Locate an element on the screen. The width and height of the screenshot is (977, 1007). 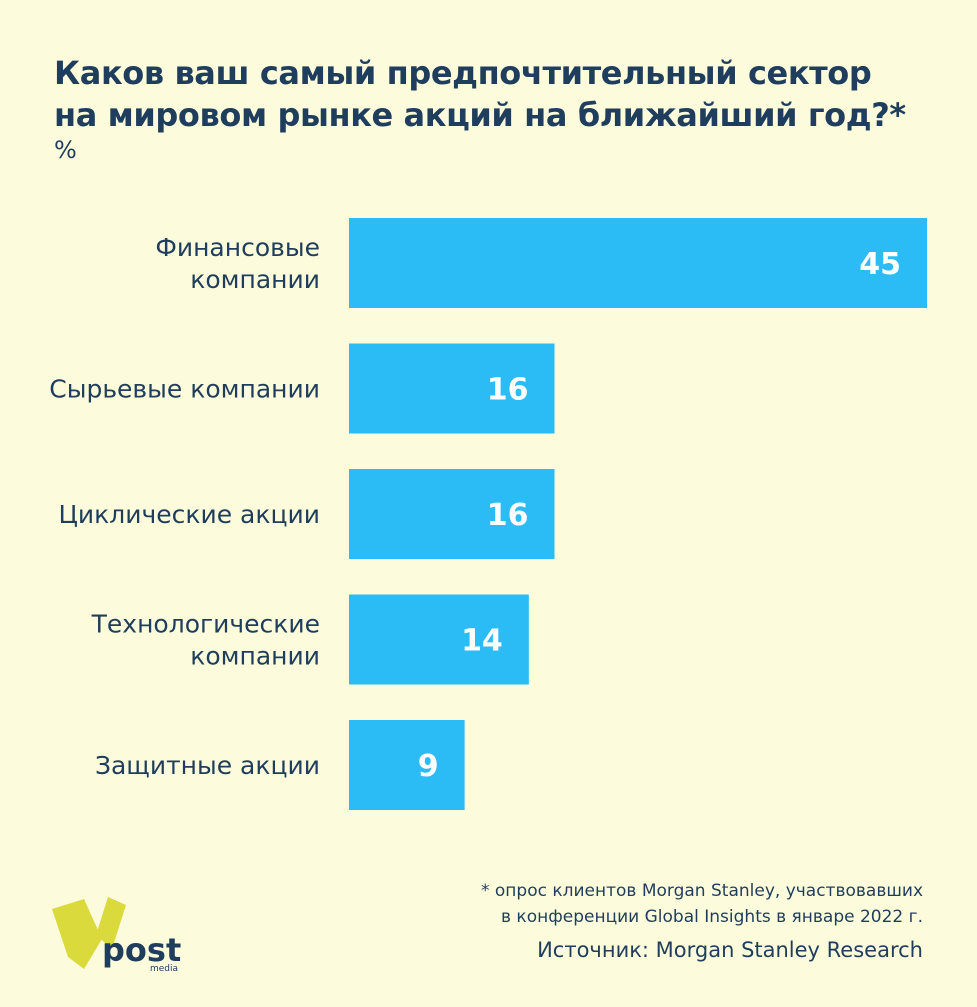
category-label-4-0: Защитные акции is located at coordinates (207, 765).